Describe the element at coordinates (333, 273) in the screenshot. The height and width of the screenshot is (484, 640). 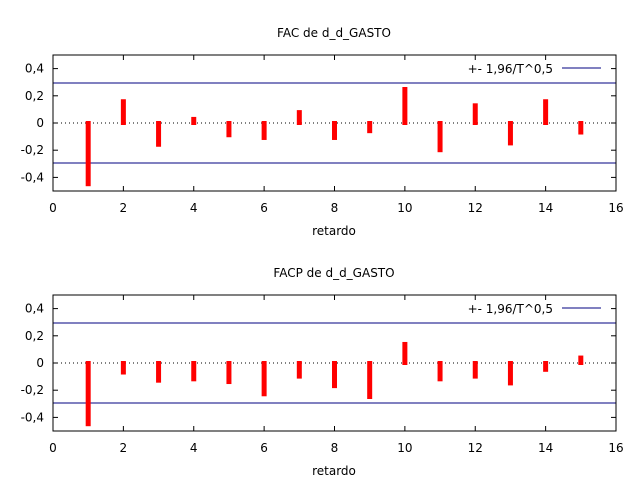
I see `chart-title: FACP de d_d_GASTO` at that location.